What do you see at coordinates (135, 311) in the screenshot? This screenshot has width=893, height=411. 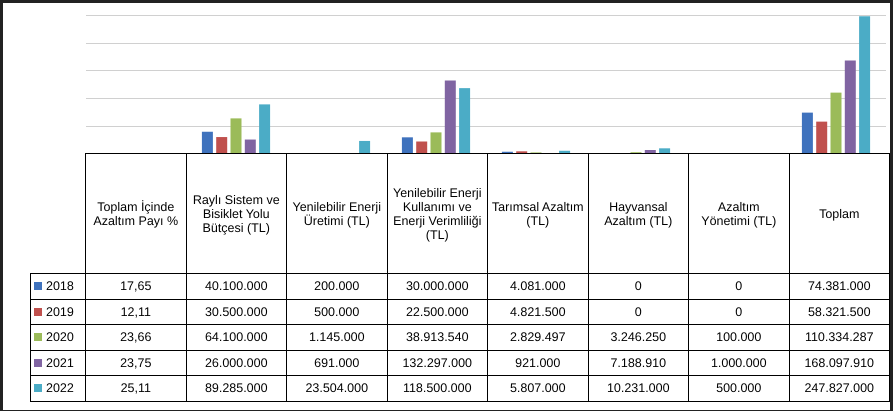 I see `text: 12,11` at bounding box center [135, 311].